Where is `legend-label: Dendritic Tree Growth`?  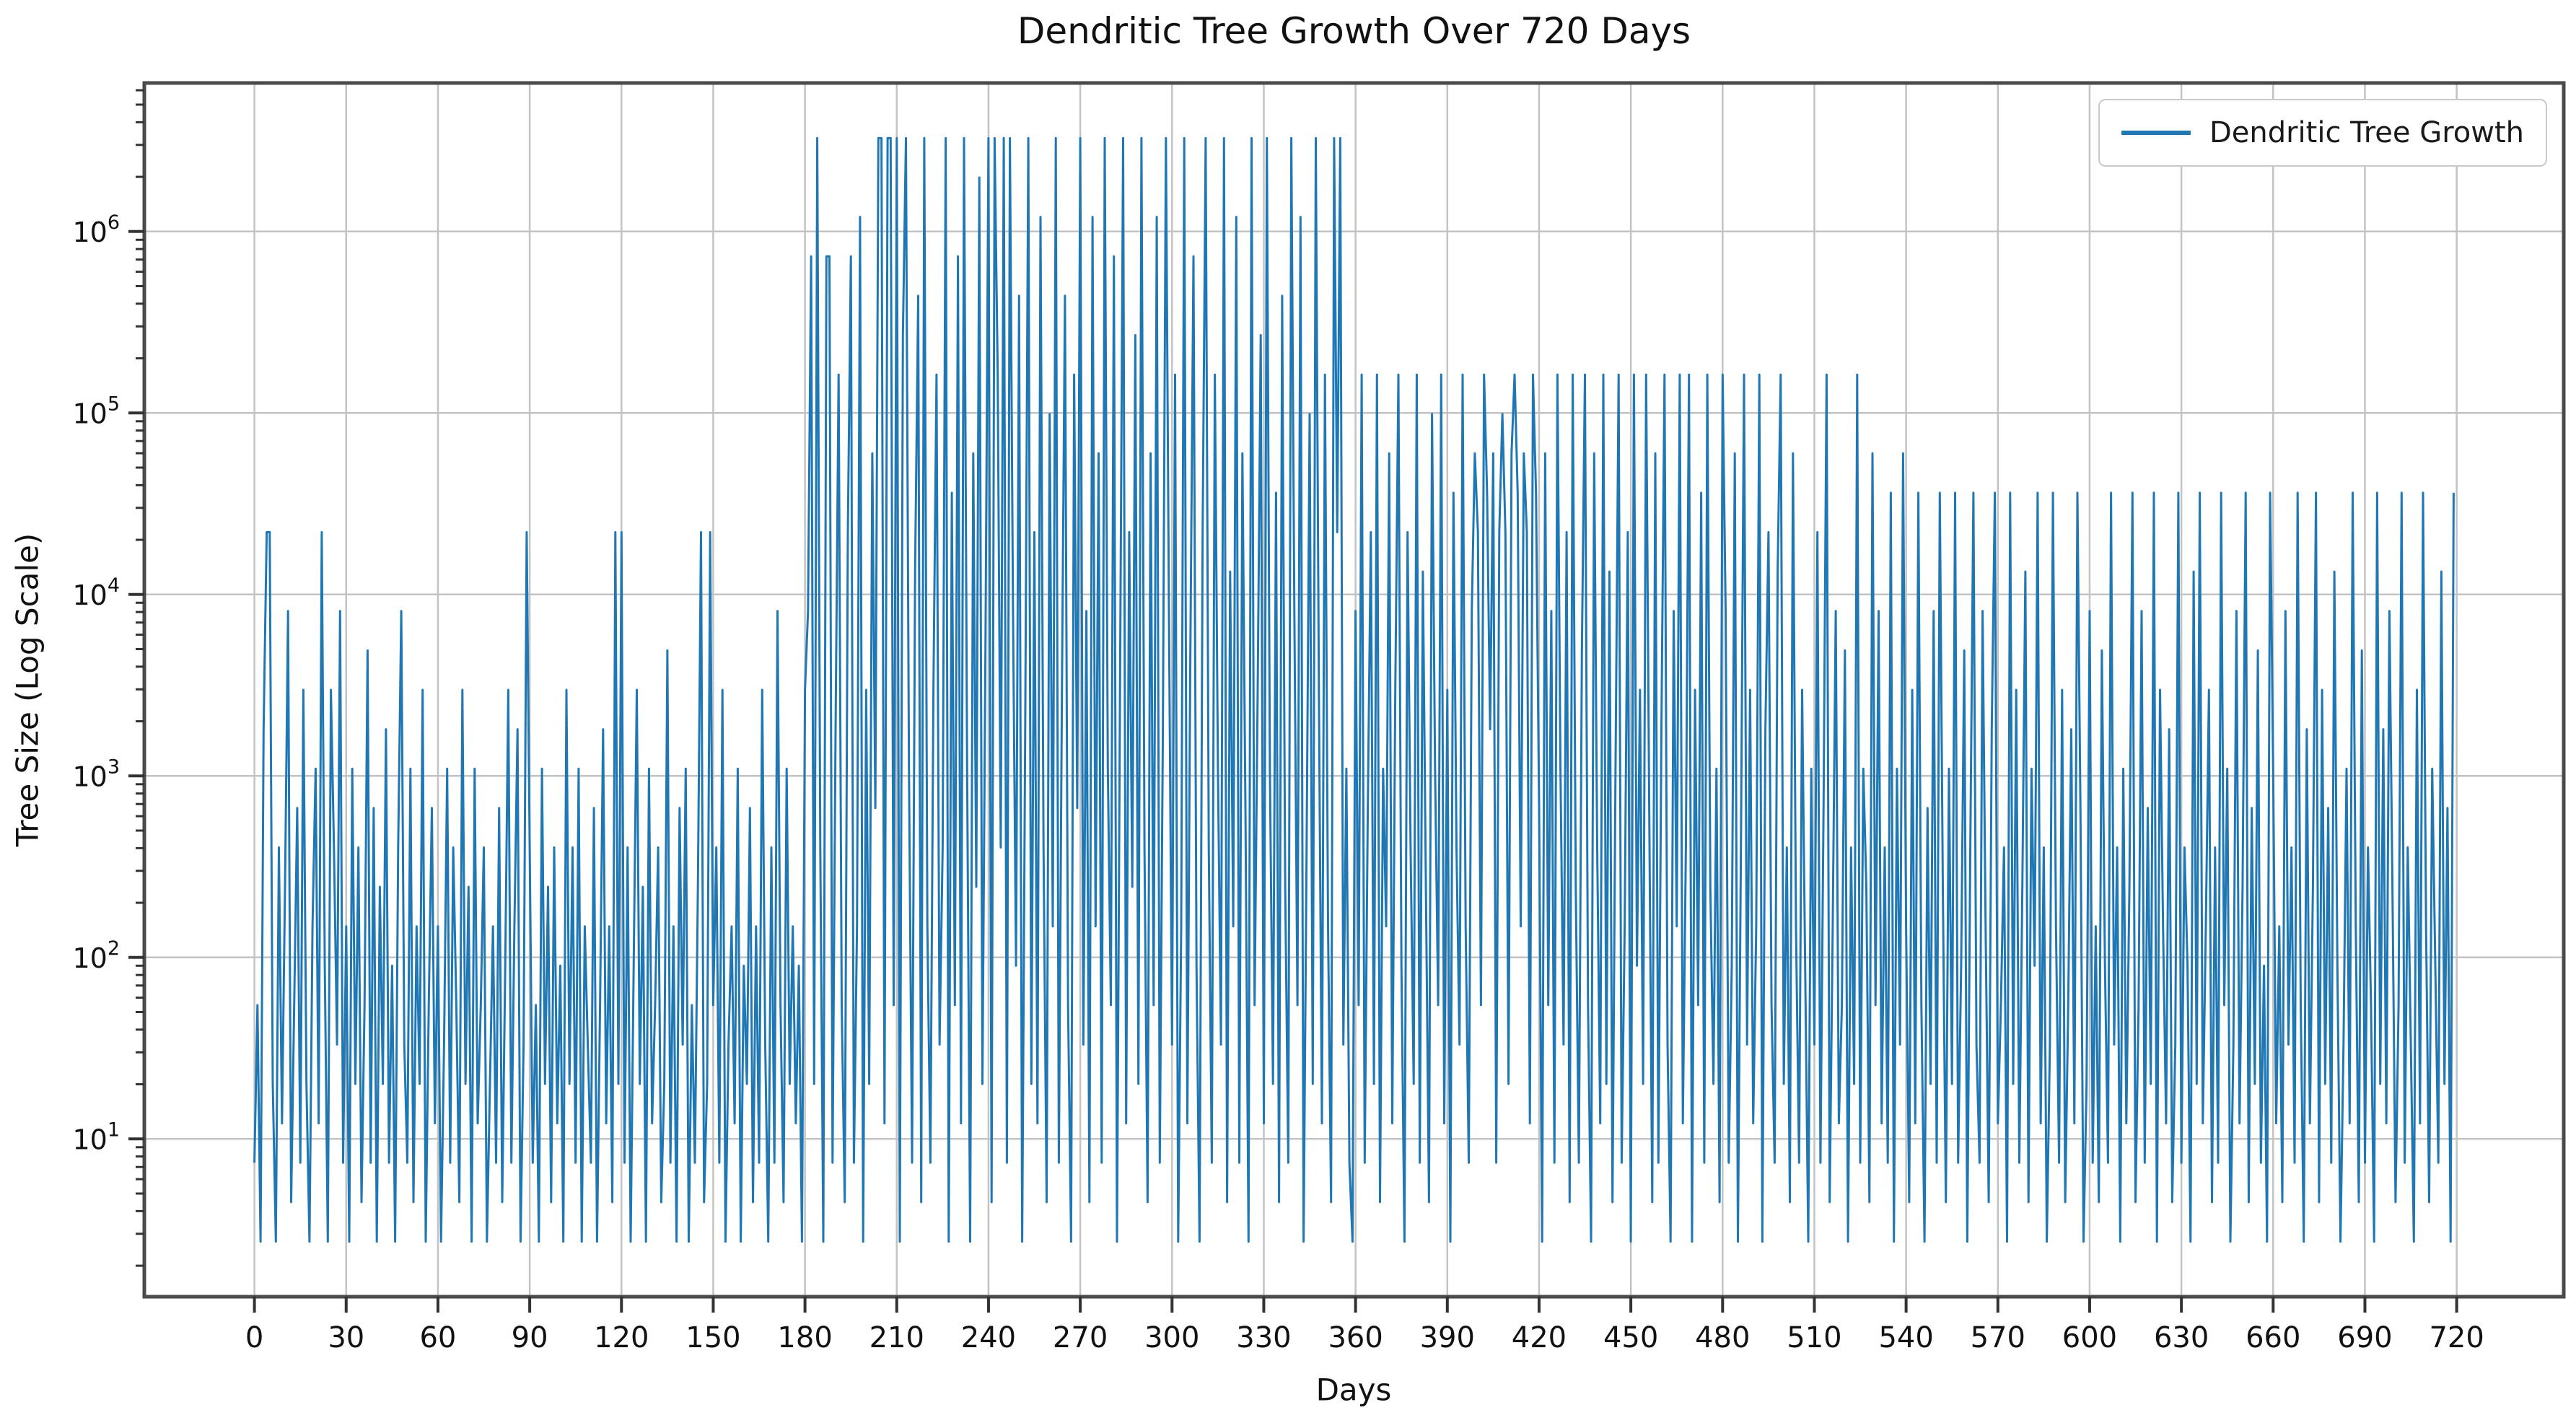
legend-label: Dendritic Tree Growth is located at coordinates (2366, 132).